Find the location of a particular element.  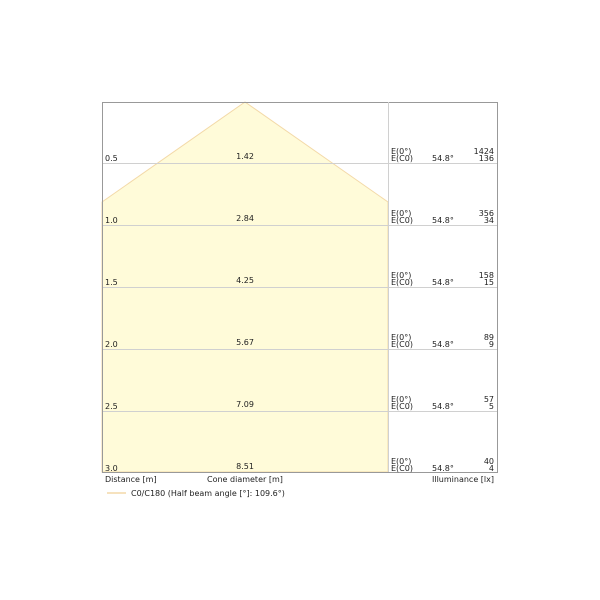

cone-diameter-value: 8.51 is located at coordinates (245, 466).